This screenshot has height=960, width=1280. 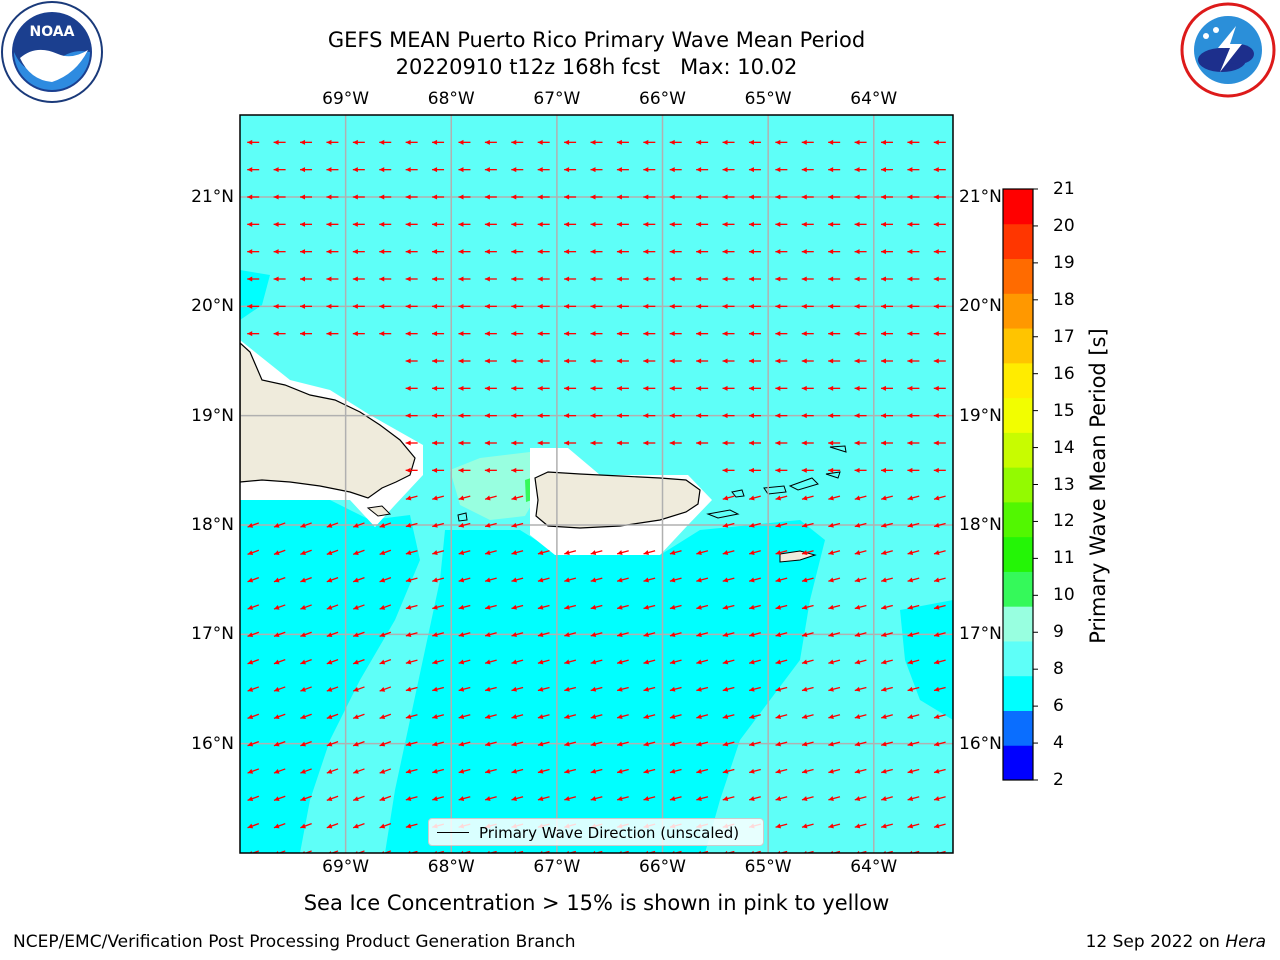 I want to click on colorbar-tick-label: 14, so click(x=1064, y=447).